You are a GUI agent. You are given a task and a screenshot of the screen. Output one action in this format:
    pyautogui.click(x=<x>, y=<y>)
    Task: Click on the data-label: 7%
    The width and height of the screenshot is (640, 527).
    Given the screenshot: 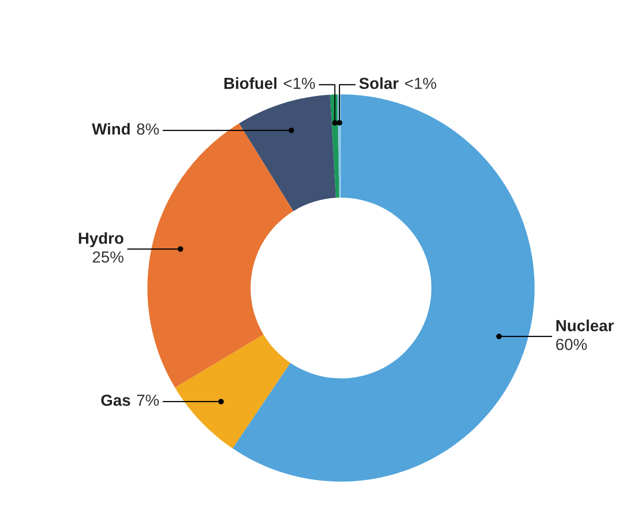 What is the action you would take?
    pyautogui.click(x=148, y=400)
    